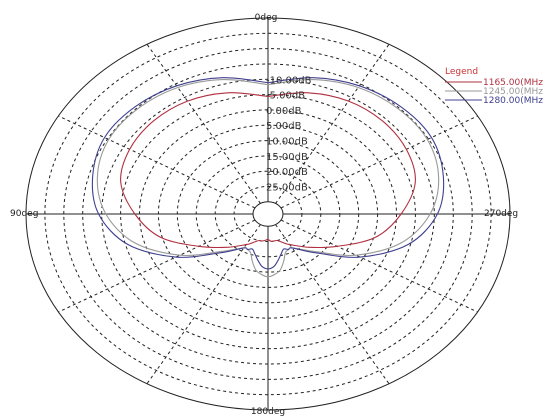 This screenshot has width=549, height=419. Describe the element at coordinates (268, 412) in the screenshot. I see `angle-label-bottom: 180deg` at that location.